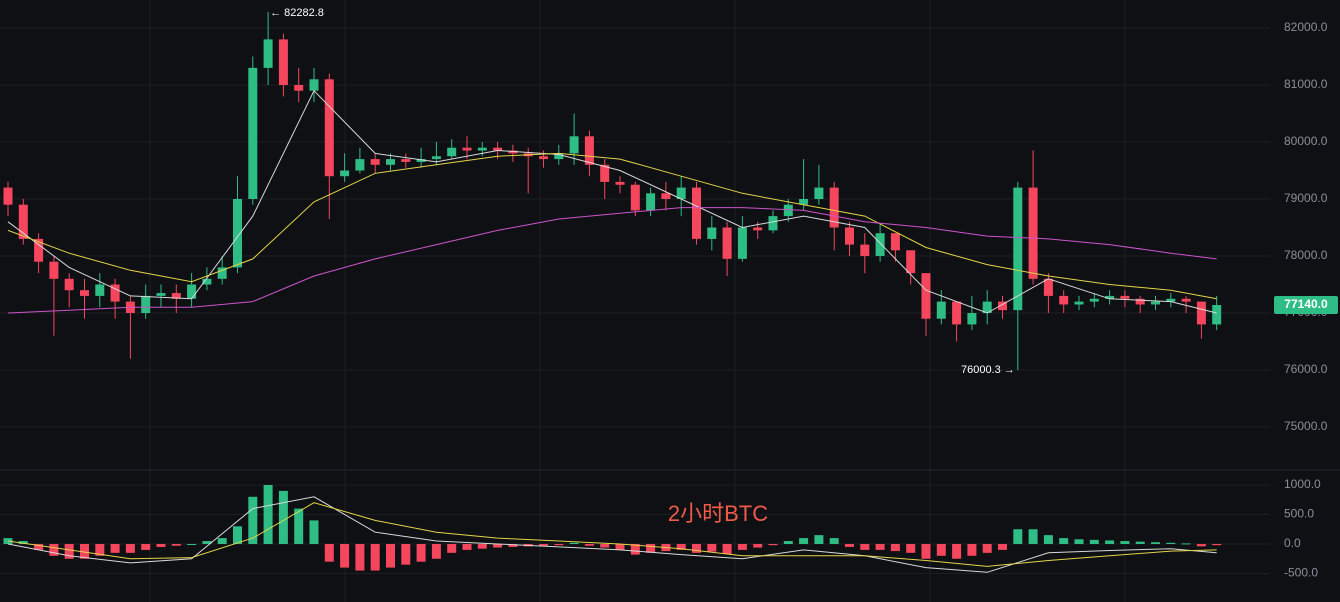 The width and height of the screenshot is (1340, 602). Describe the element at coordinates (1302, 484) in the screenshot. I see `y-tick-label: 1000.0` at that location.